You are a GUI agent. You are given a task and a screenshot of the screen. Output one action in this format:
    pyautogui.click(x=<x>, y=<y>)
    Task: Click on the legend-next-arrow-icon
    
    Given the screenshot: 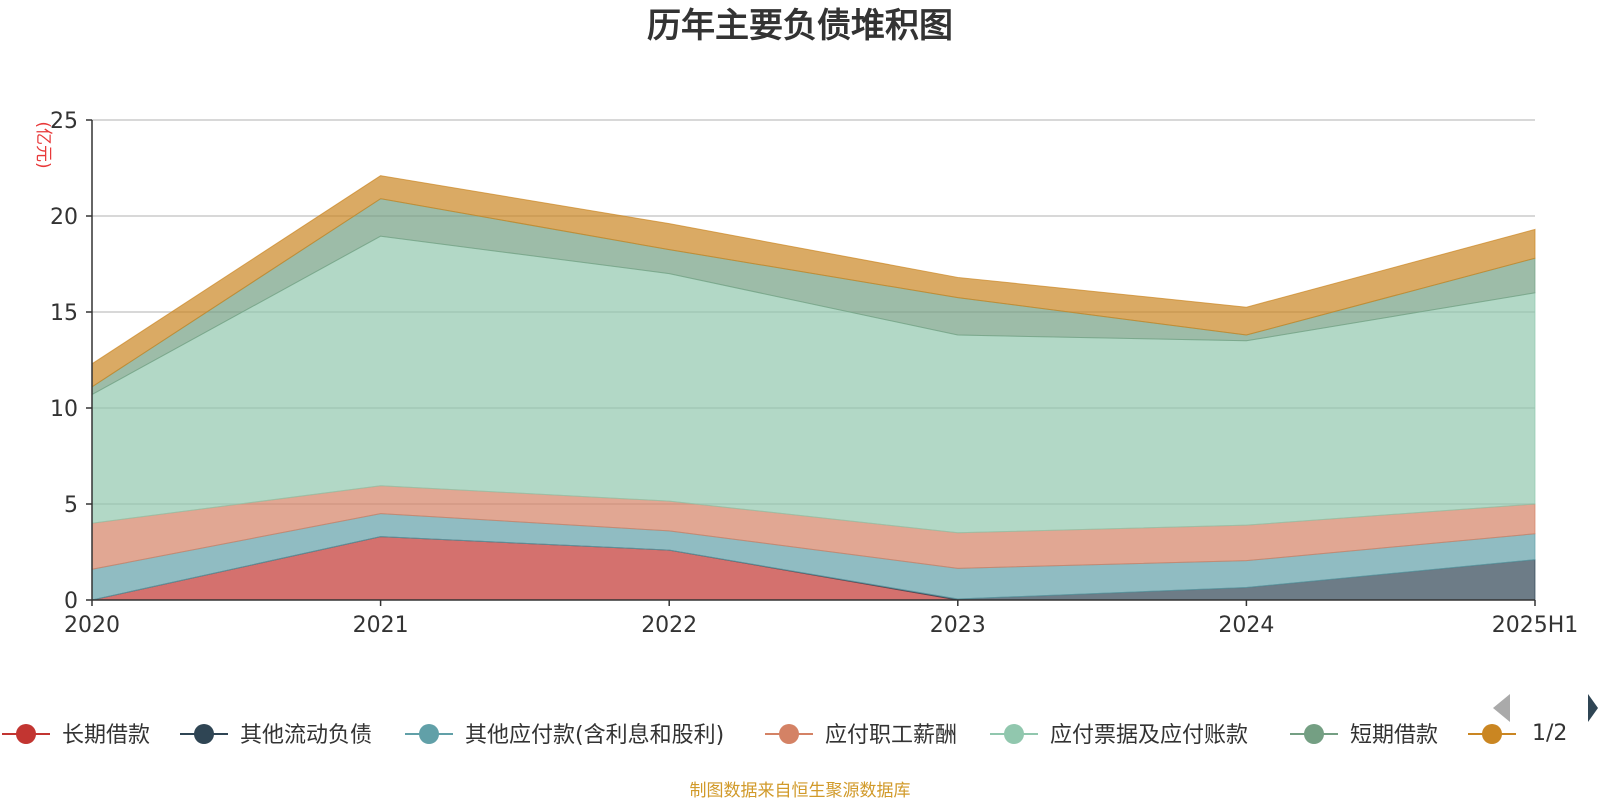 What is the action you would take?
    pyautogui.click(x=1593, y=708)
    